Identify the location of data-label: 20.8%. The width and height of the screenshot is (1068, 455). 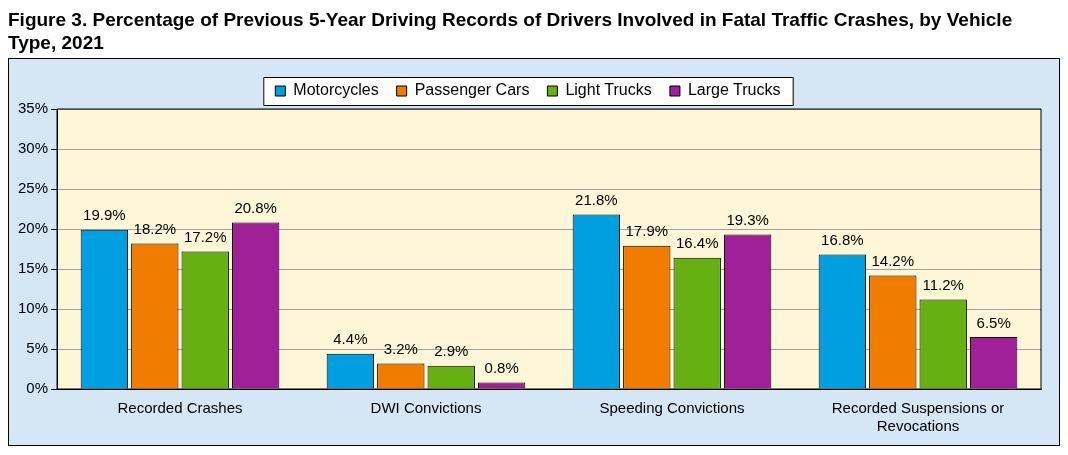
(255, 208).